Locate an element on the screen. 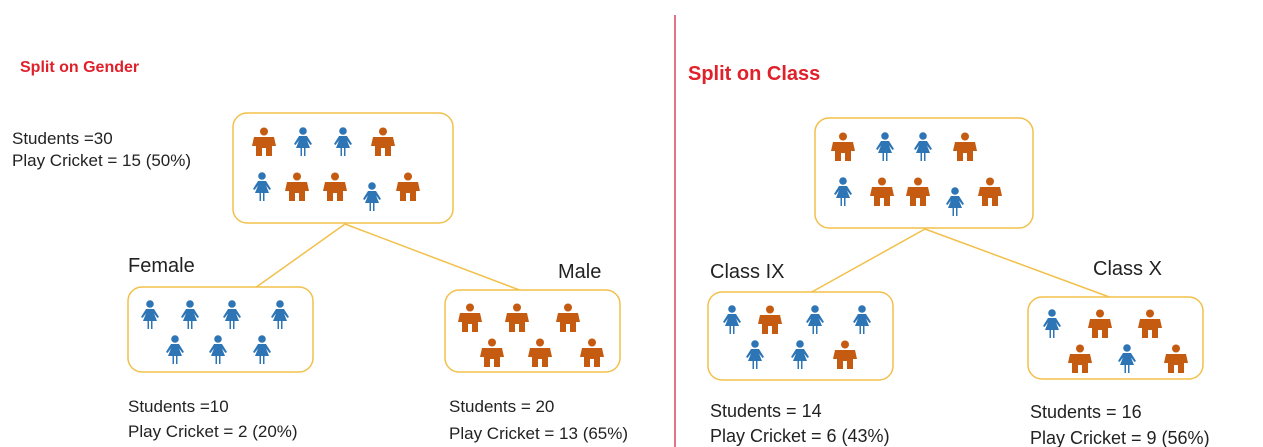 The image size is (1263, 447). branch-label: Male is located at coordinates (579, 272).